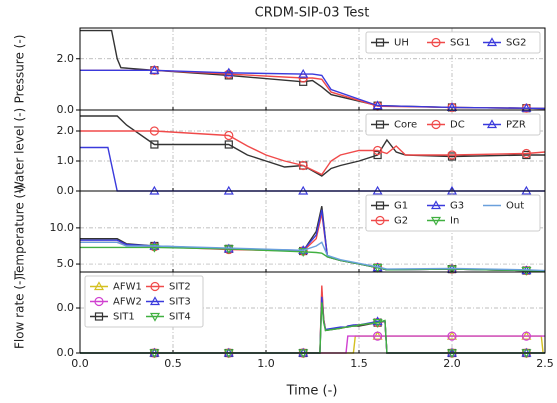 This screenshot has width=557, height=403. I want to click on x-tick-label: 2.0, so click(452, 363).